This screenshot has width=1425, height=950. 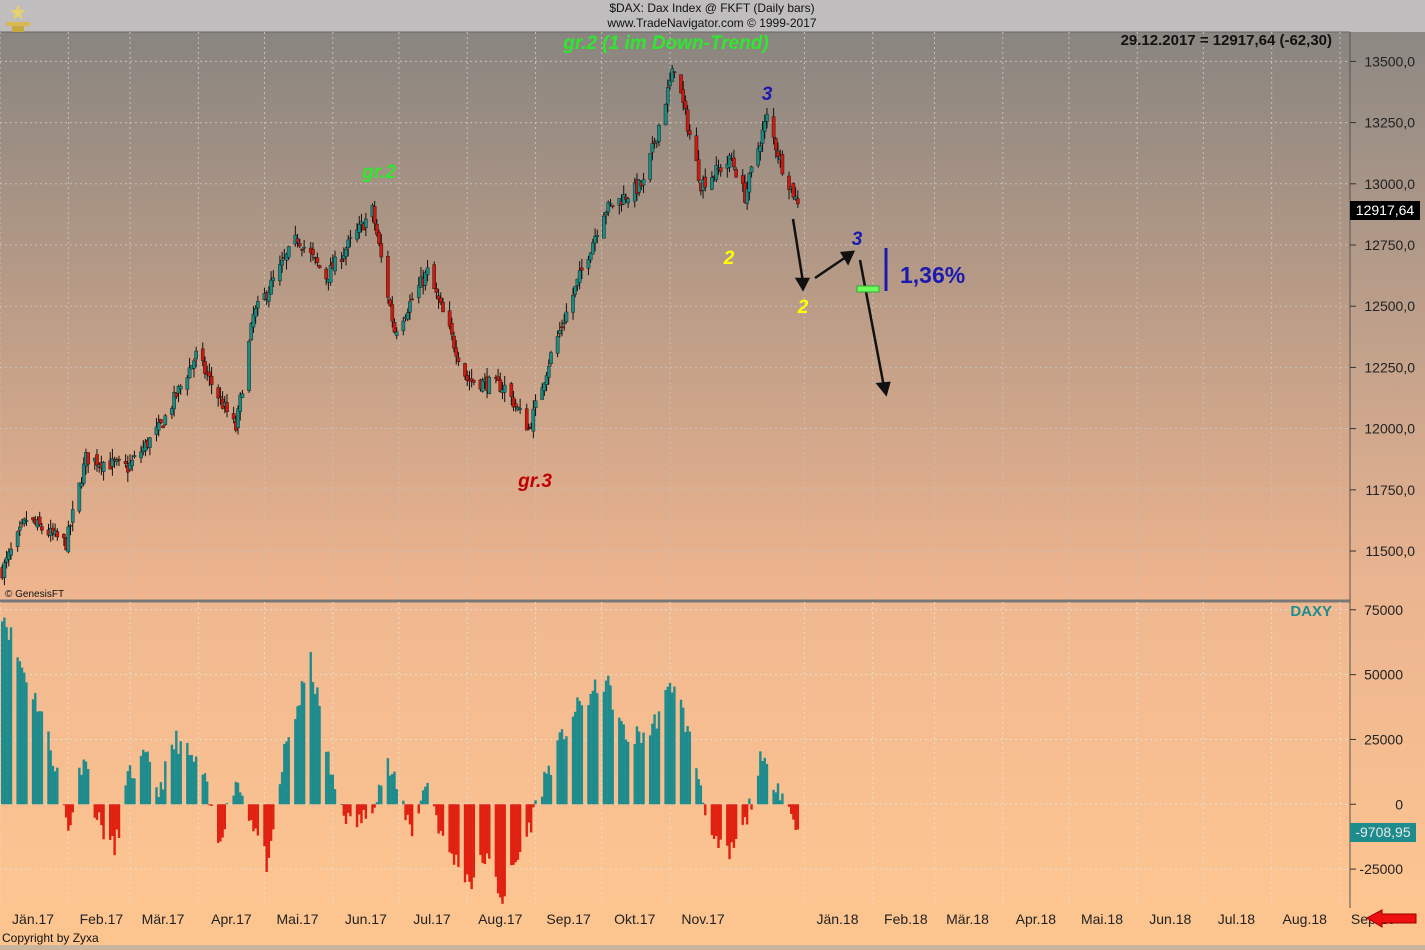 What do you see at coordinates (1389, 429) in the screenshot?
I see `price-tick-label: 12000,0` at bounding box center [1389, 429].